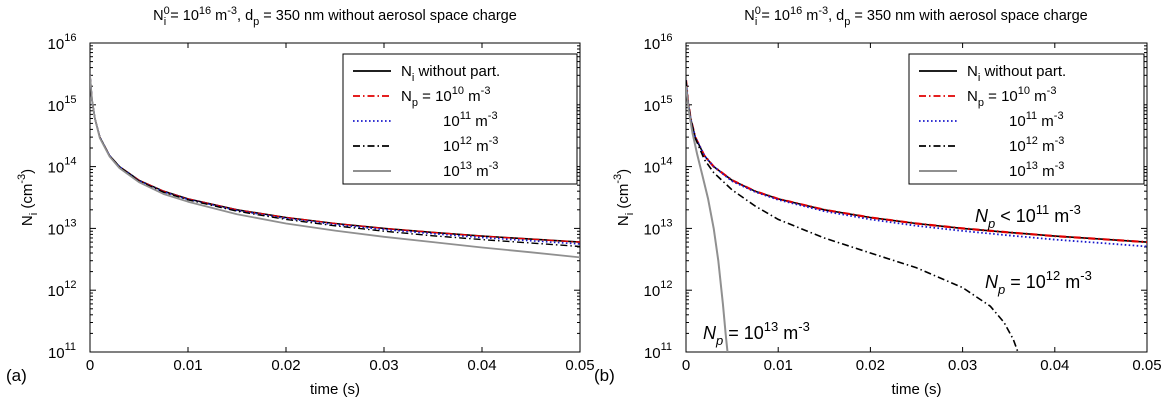  Describe the element at coordinates (1038, 282) in the screenshot. I see `annotation-1: Np = 1012 m-3` at that location.